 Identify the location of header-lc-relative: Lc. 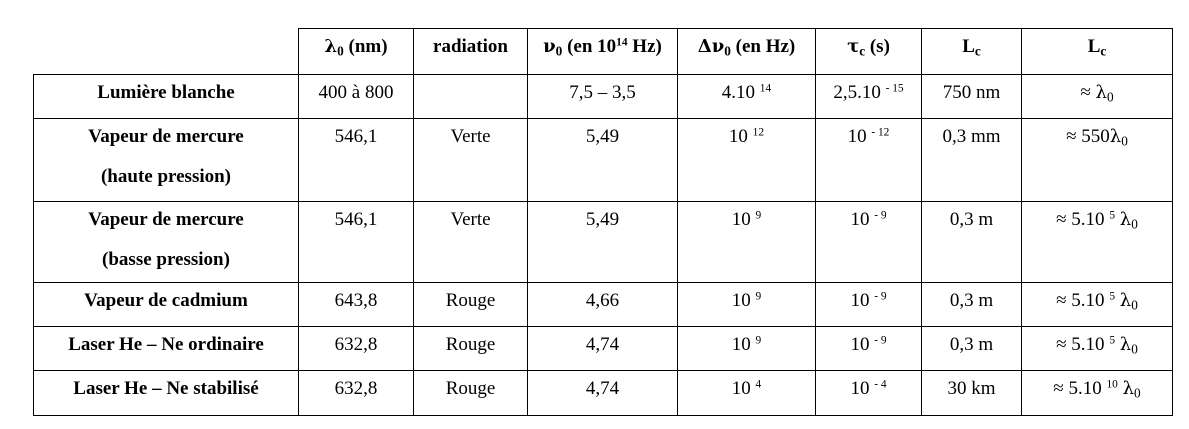
(1097, 51).